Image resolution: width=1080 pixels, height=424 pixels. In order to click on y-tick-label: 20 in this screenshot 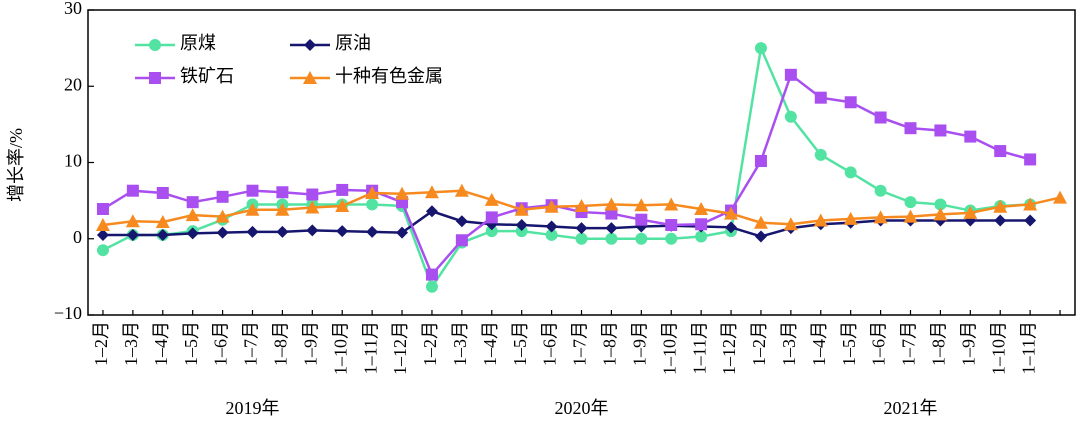, I will do `click(73, 84)`.